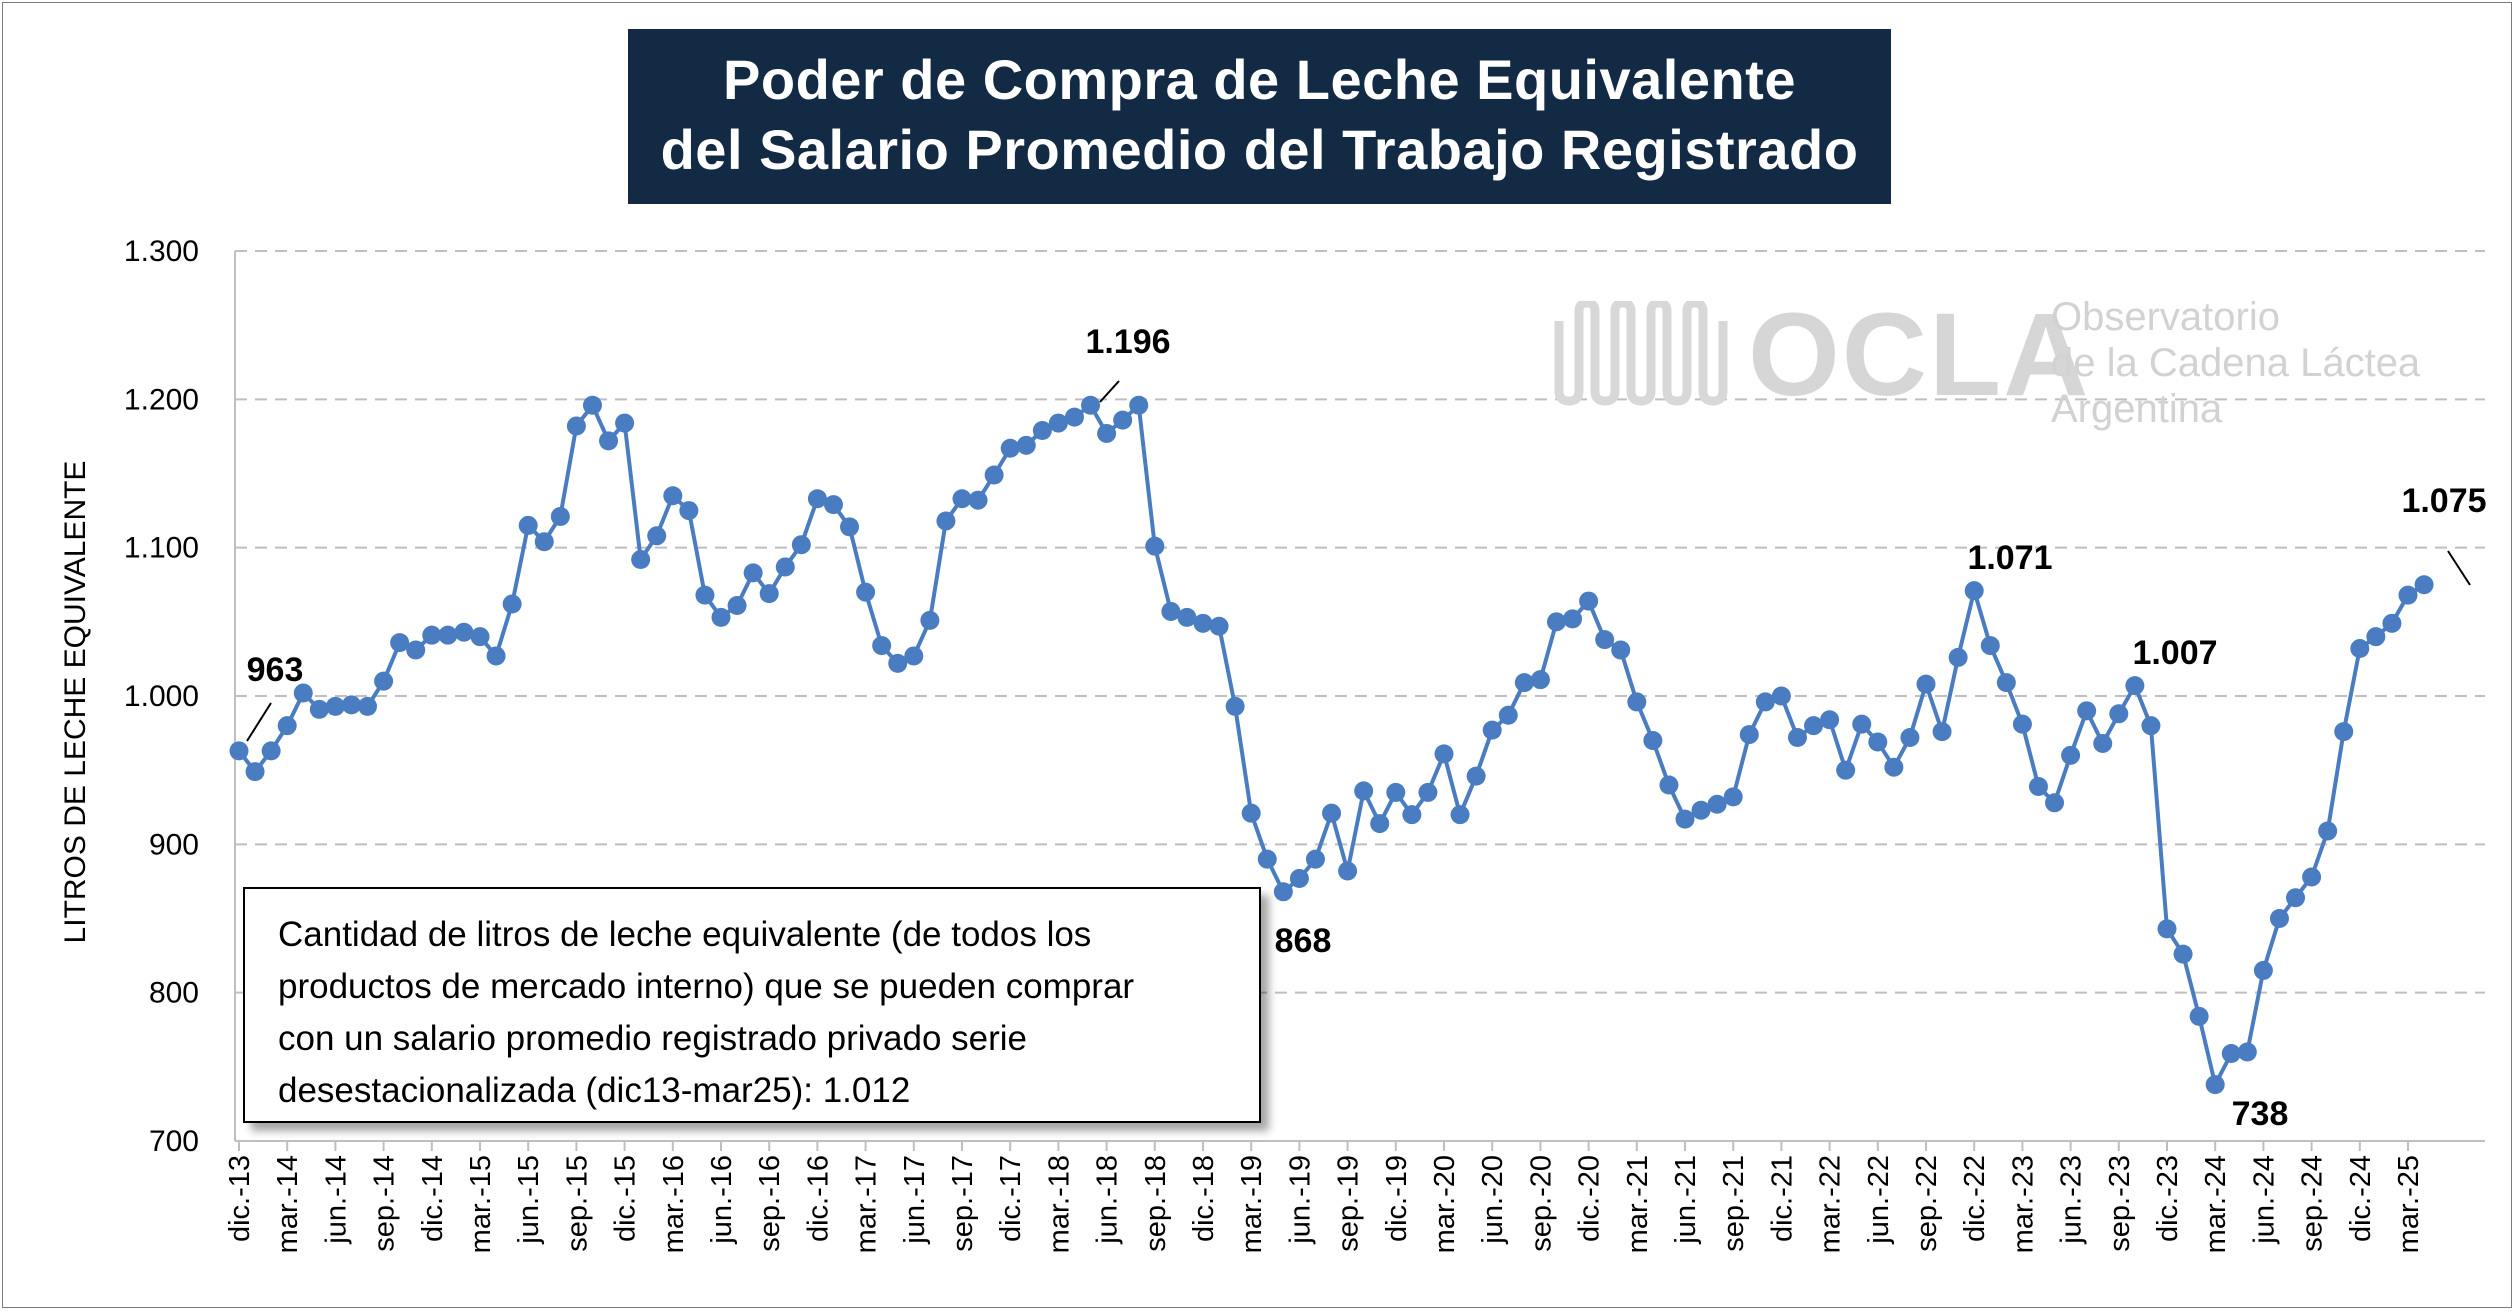 The image size is (2516, 1314). I want to click on note-line-4: desestacionalizada (dic13-mar25): 1.012, so click(594, 1090).